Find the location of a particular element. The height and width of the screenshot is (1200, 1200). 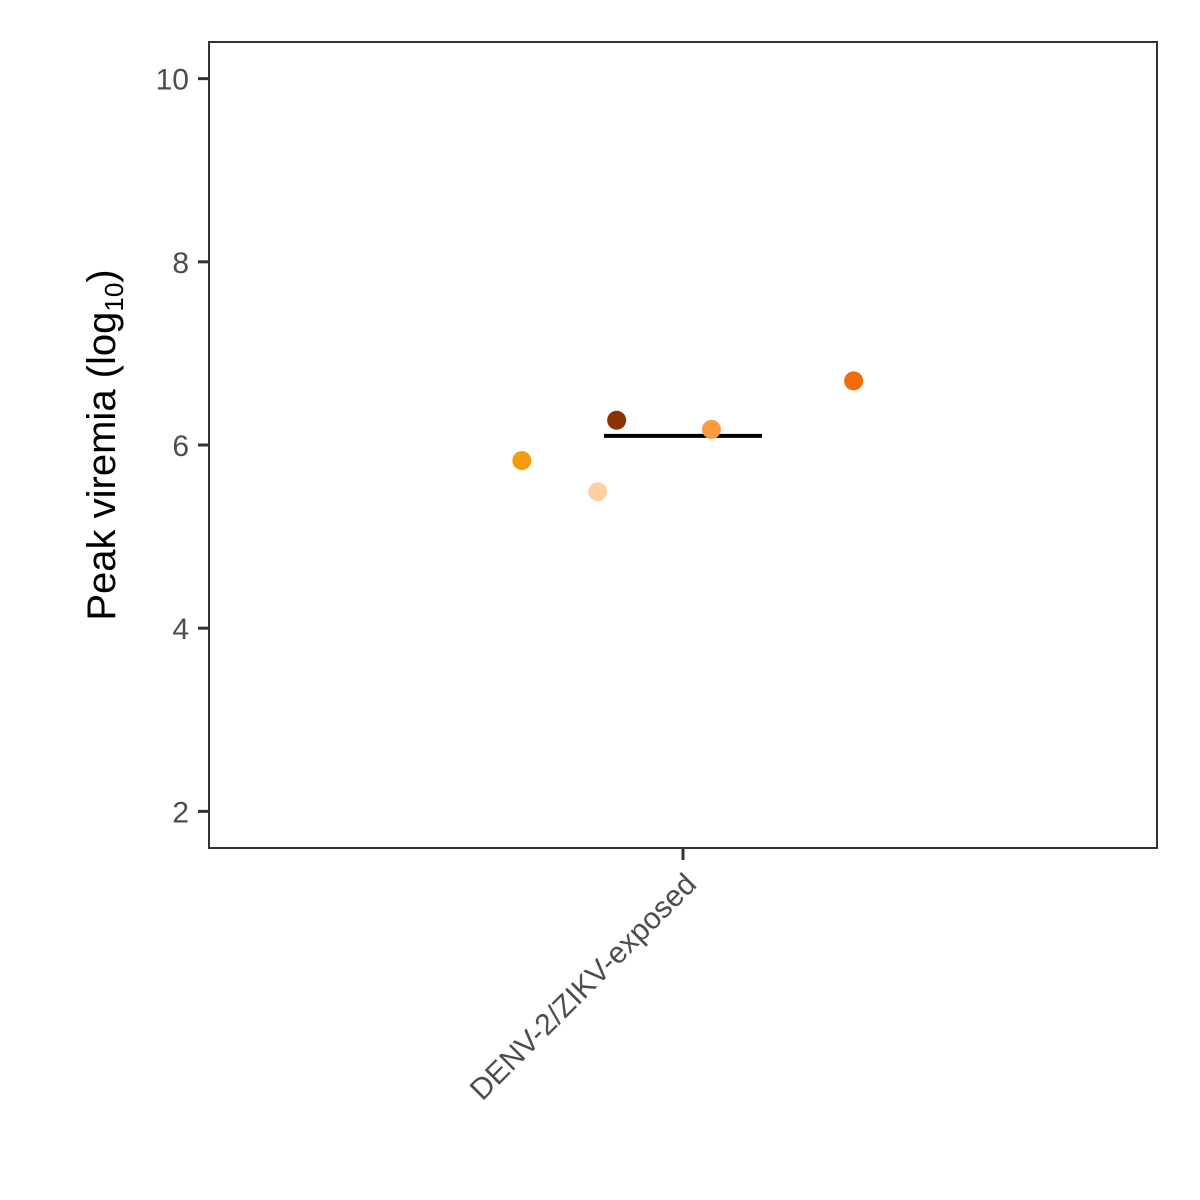

y-axis-title-main: Peak viremia (log is located at coordinates (102, 466).